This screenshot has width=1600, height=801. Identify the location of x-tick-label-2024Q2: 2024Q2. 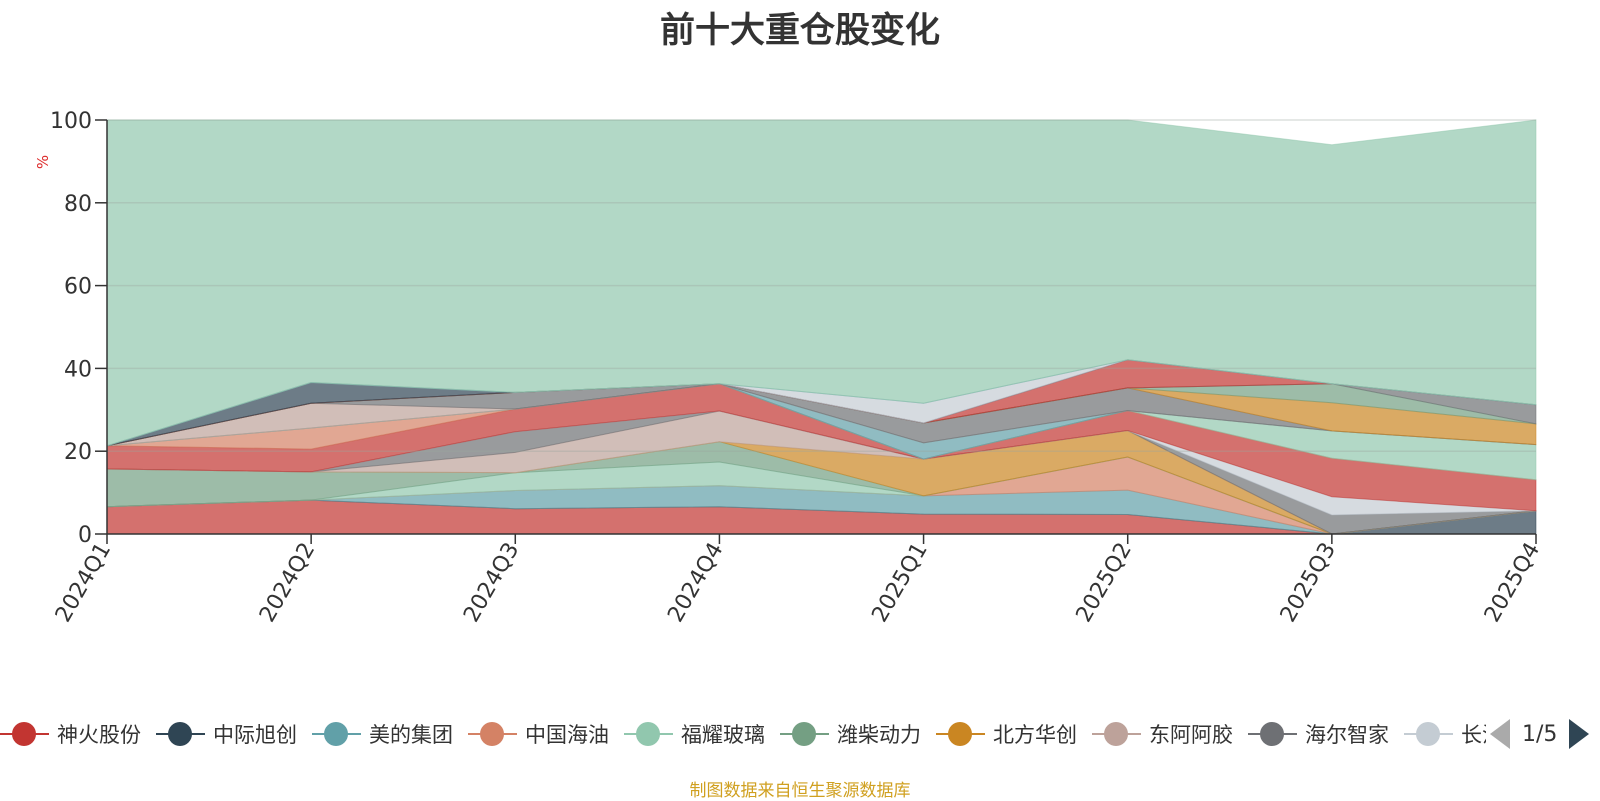
(287, 583).